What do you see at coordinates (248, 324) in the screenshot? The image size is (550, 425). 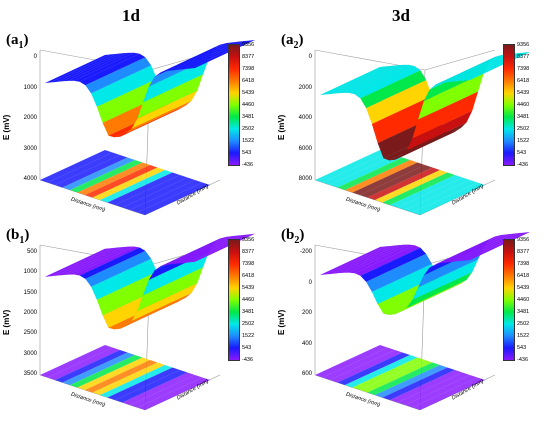 I see `colorbar-tick-label: 2502` at bounding box center [248, 324].